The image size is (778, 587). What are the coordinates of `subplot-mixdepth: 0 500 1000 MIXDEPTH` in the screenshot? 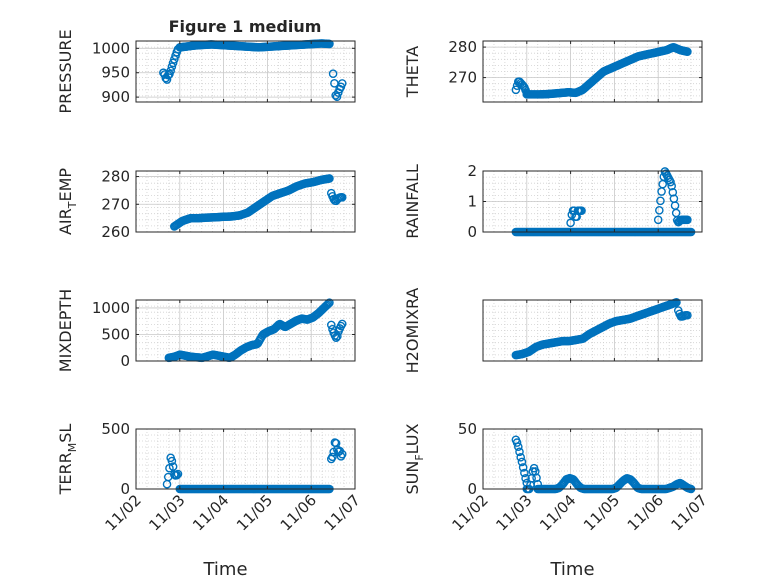 It's located at (206, 330).